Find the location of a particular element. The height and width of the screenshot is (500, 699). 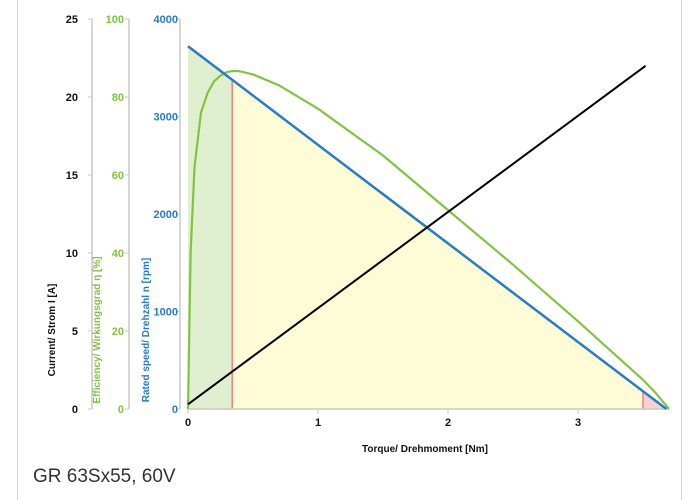

efficiency-tick-label: 60 is located at coordinates (118, 176).